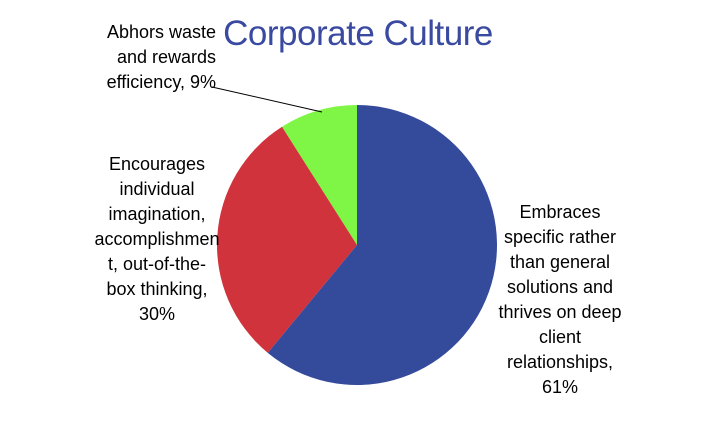 The width and height of the screenshot is (716, 430). Describe the element at coordinates (161, 57) in the screenshot. I see `slice-label: Abhors waste and rewards efficiency, 9%` at that location.